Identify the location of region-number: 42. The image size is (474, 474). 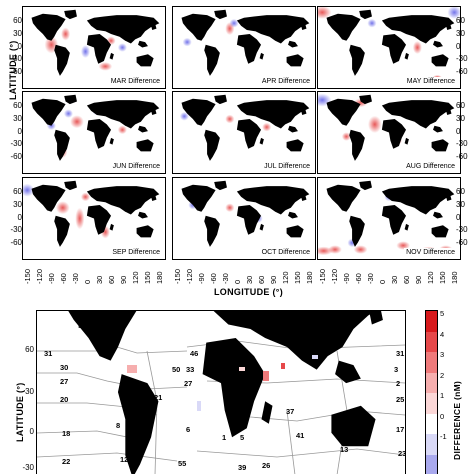
(224, 347).